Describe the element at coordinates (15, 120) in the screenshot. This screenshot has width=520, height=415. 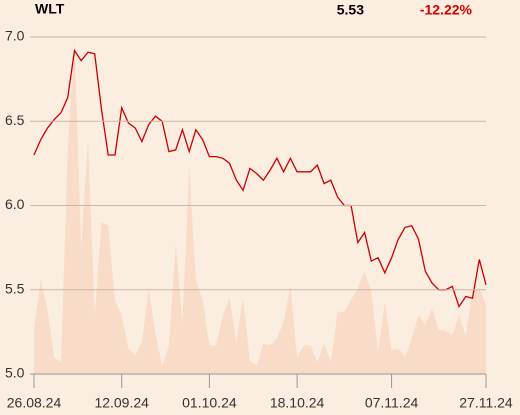
I see `y-tick-label: 6.5` at that location.